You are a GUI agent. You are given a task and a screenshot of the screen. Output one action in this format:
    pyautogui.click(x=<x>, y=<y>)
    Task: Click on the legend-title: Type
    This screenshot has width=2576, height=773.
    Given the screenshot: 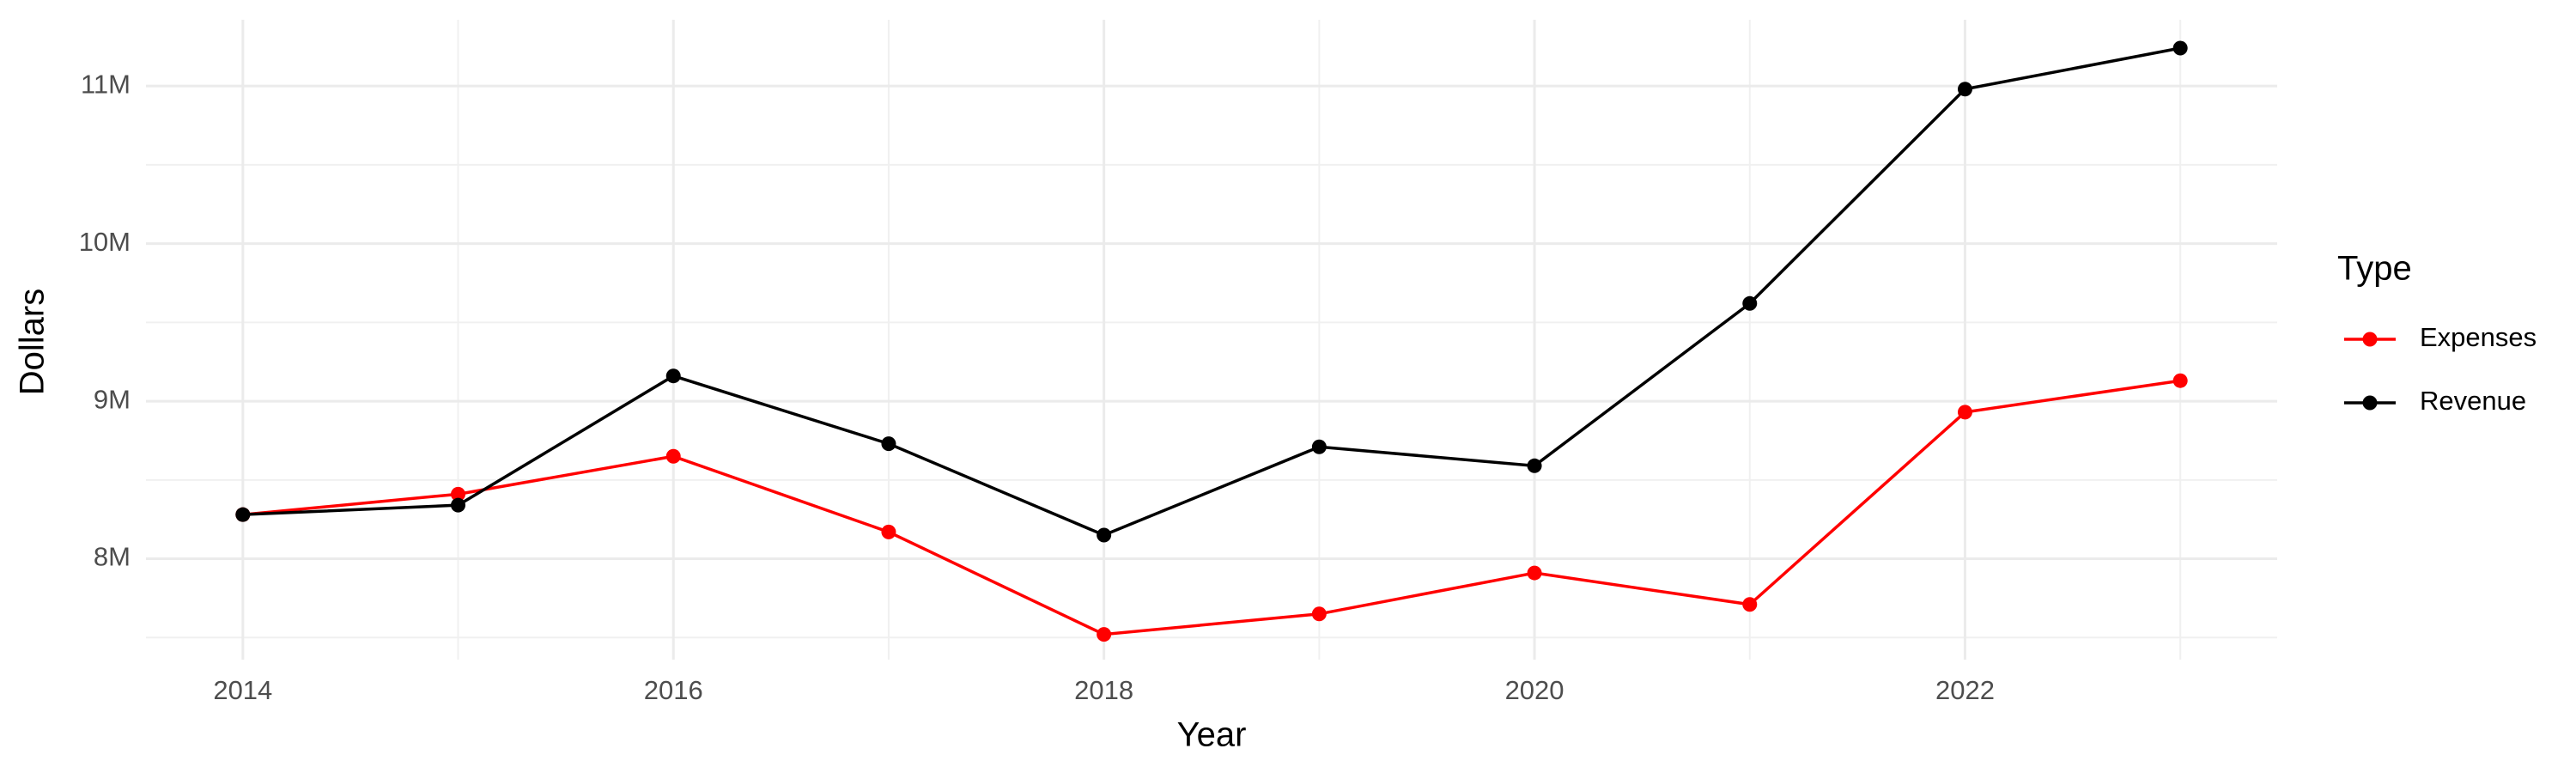 What is the action you would take?
    pyautogui.click(x=2375, y=269)
    